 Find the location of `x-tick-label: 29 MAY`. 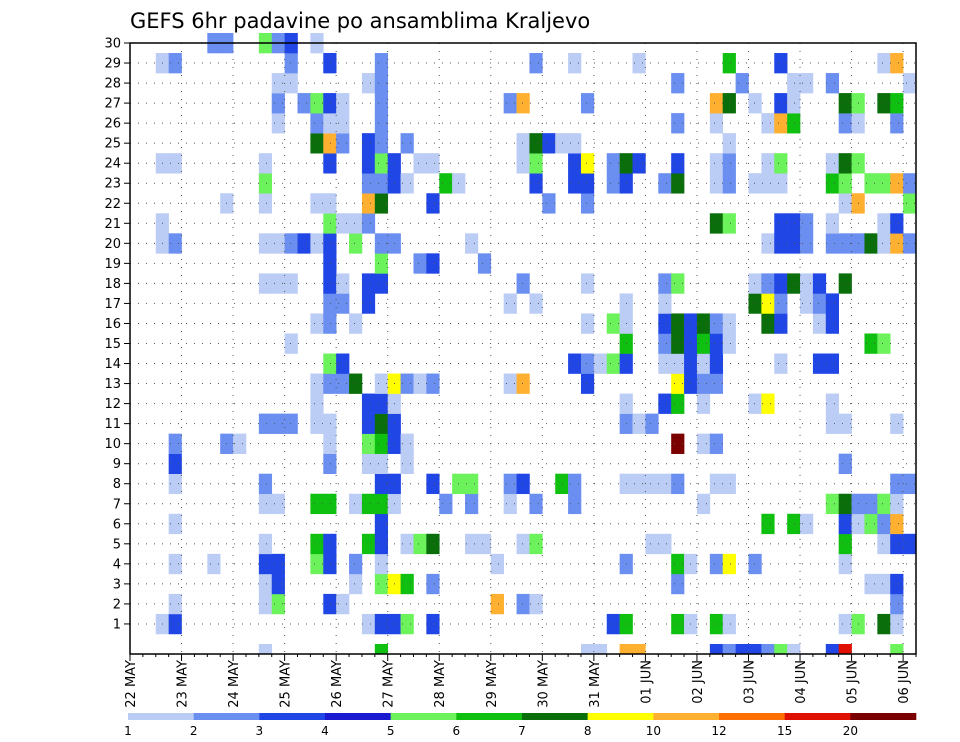

x-tick-label: 29 MAY is located at coordinates (492, 684).